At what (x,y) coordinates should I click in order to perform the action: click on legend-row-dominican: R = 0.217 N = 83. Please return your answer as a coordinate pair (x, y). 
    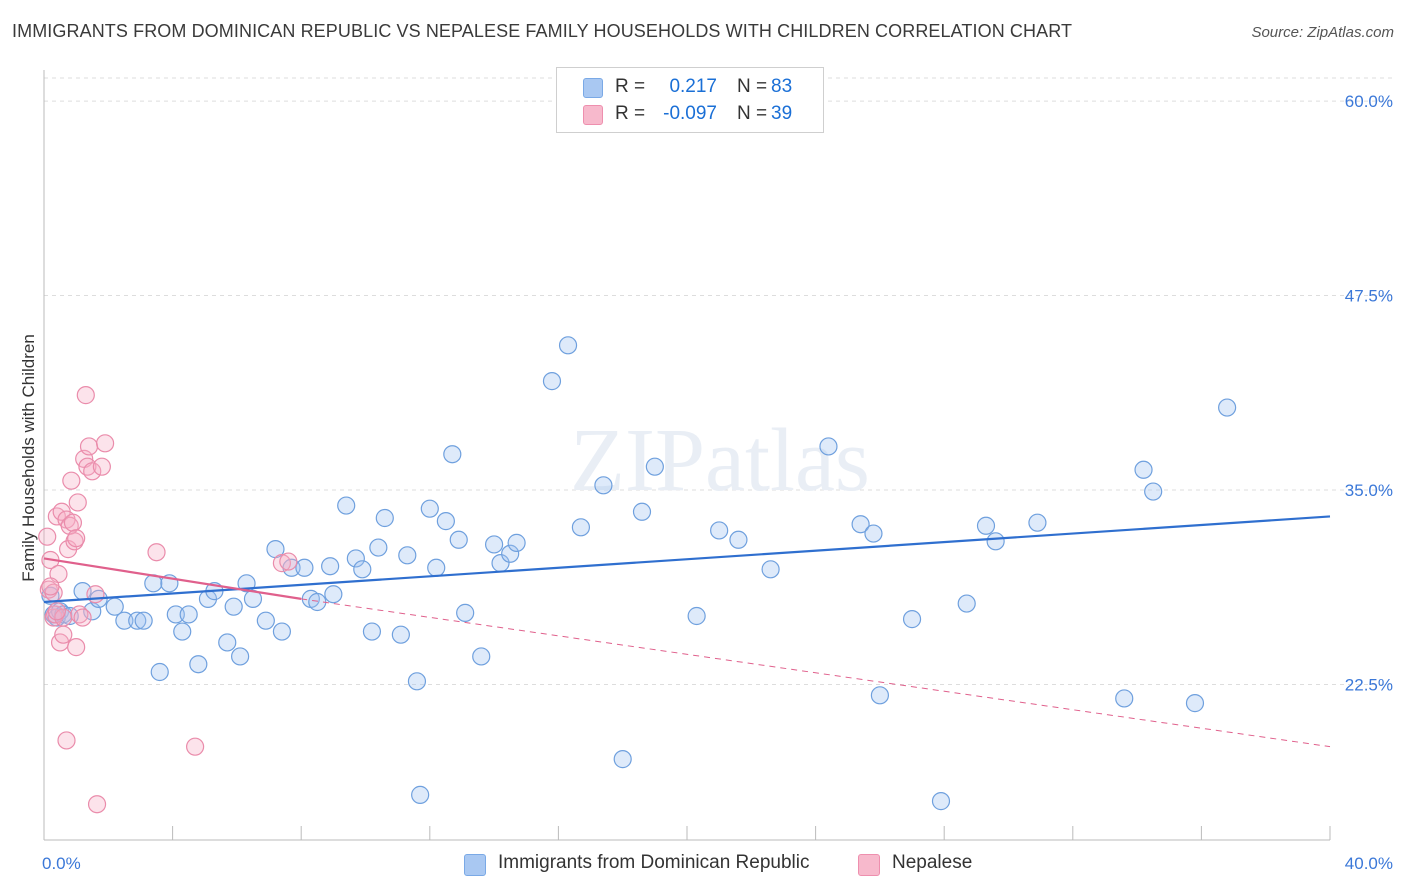
    Looking at the image, I should click on (690, 87).